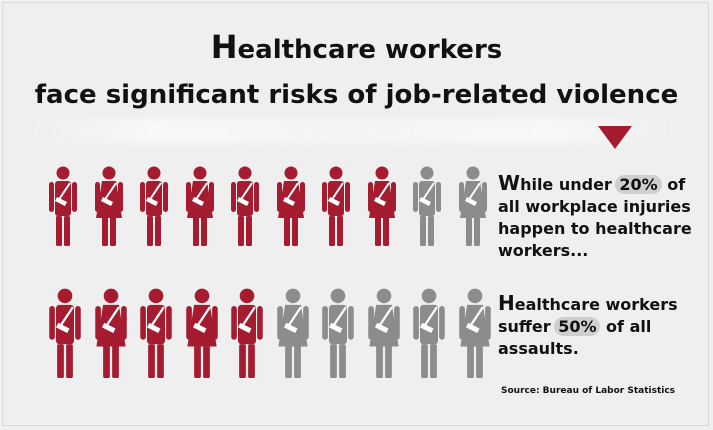 The image size is (713, 430). I want to click on stat-injuries-highlight: 20%, so click(638, 184).